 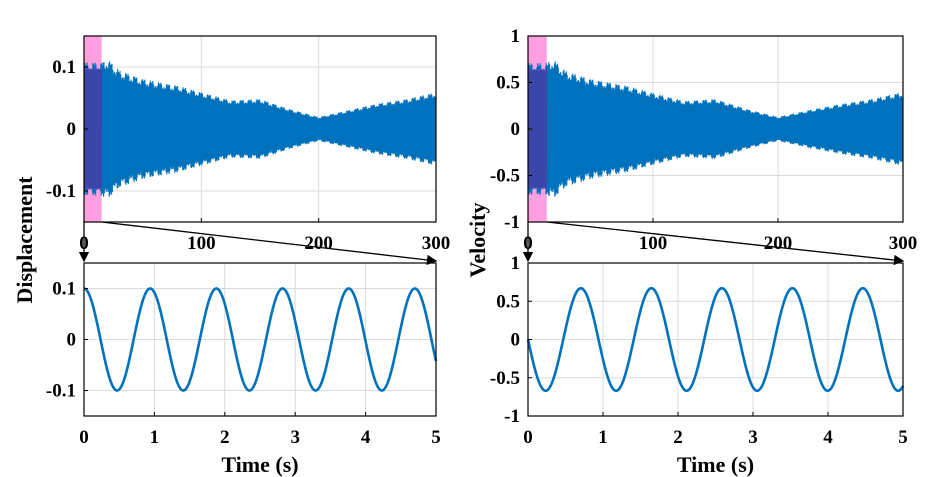 What do you see at coordinates (477, 240) in the screenshot?
I see `y-axis-label: Velocity` at bounding box center [477, 240].